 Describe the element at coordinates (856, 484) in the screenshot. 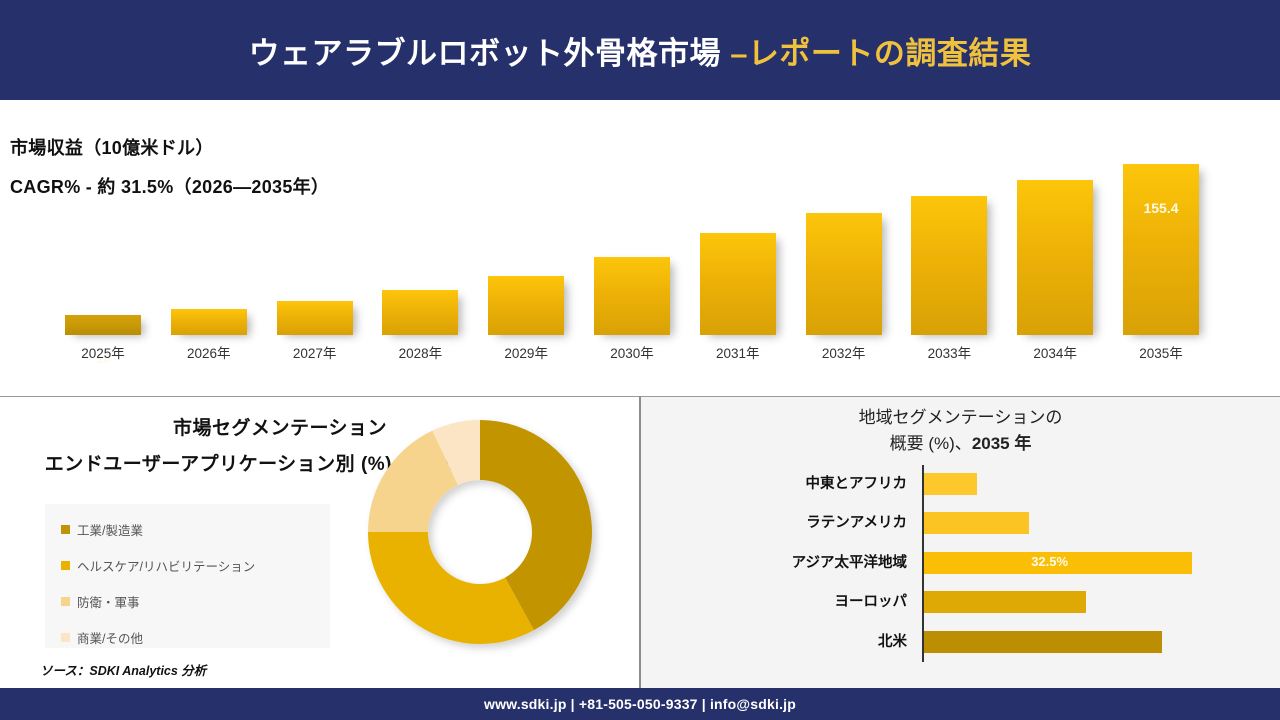

I see `region-bar-label: 中東とアフリカ` at that location.